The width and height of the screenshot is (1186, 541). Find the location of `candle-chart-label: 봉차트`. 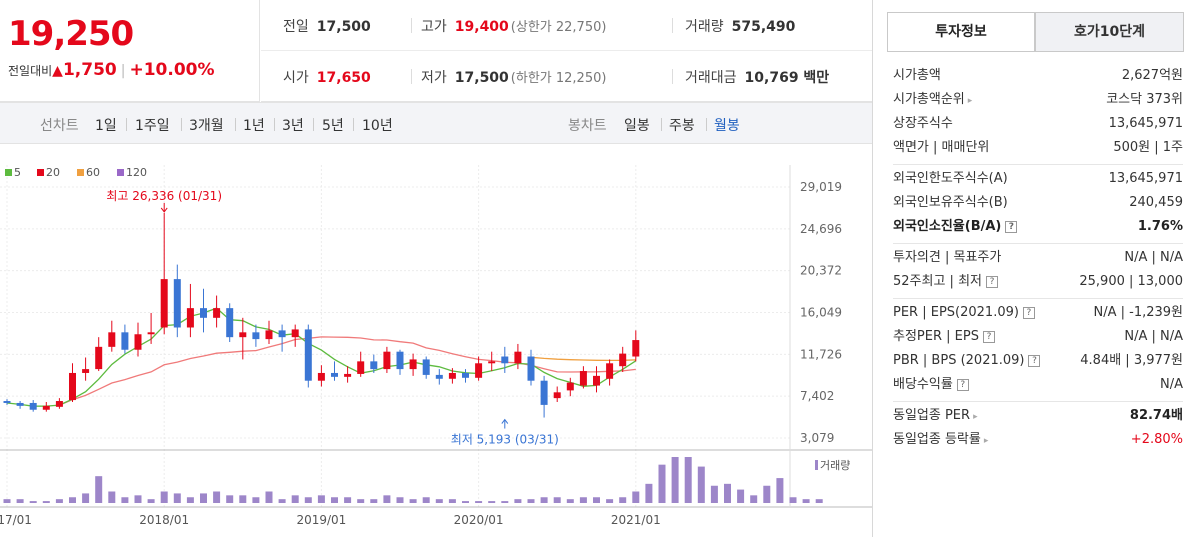

candle-chart-label: 봉차트 is located at coordinates (587, 126).